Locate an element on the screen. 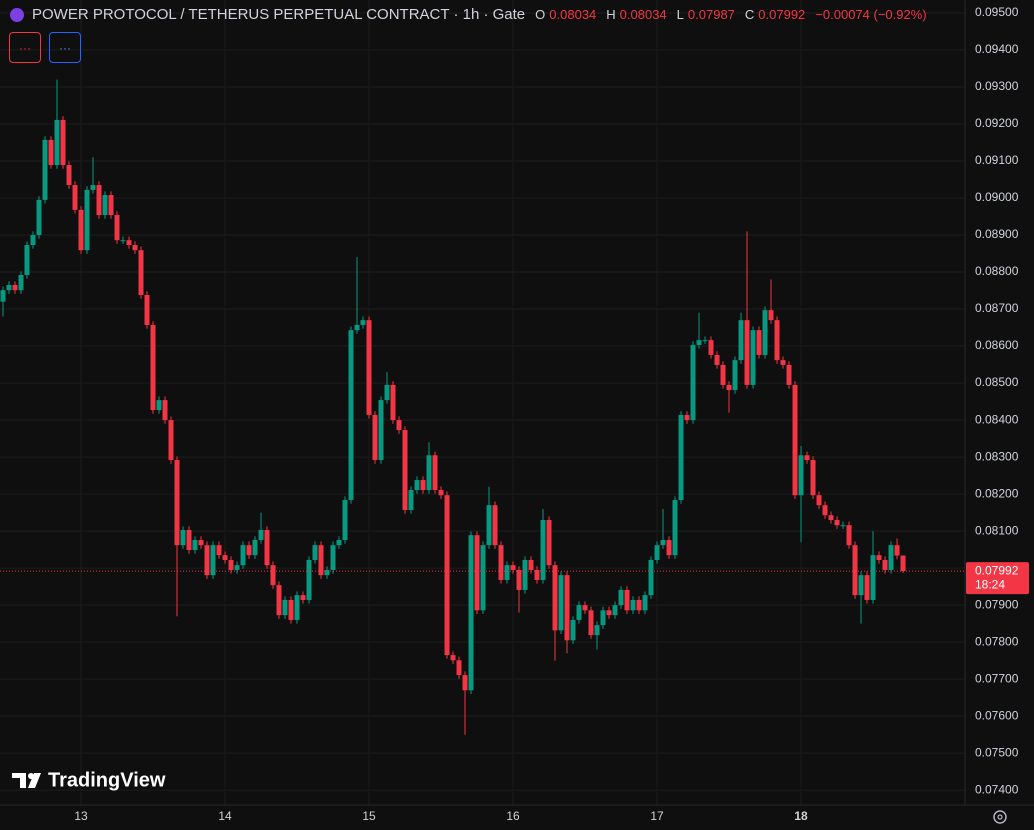 This screenshot has height=830, width=1034. settings-gear is located at coordinates (1000, 817).